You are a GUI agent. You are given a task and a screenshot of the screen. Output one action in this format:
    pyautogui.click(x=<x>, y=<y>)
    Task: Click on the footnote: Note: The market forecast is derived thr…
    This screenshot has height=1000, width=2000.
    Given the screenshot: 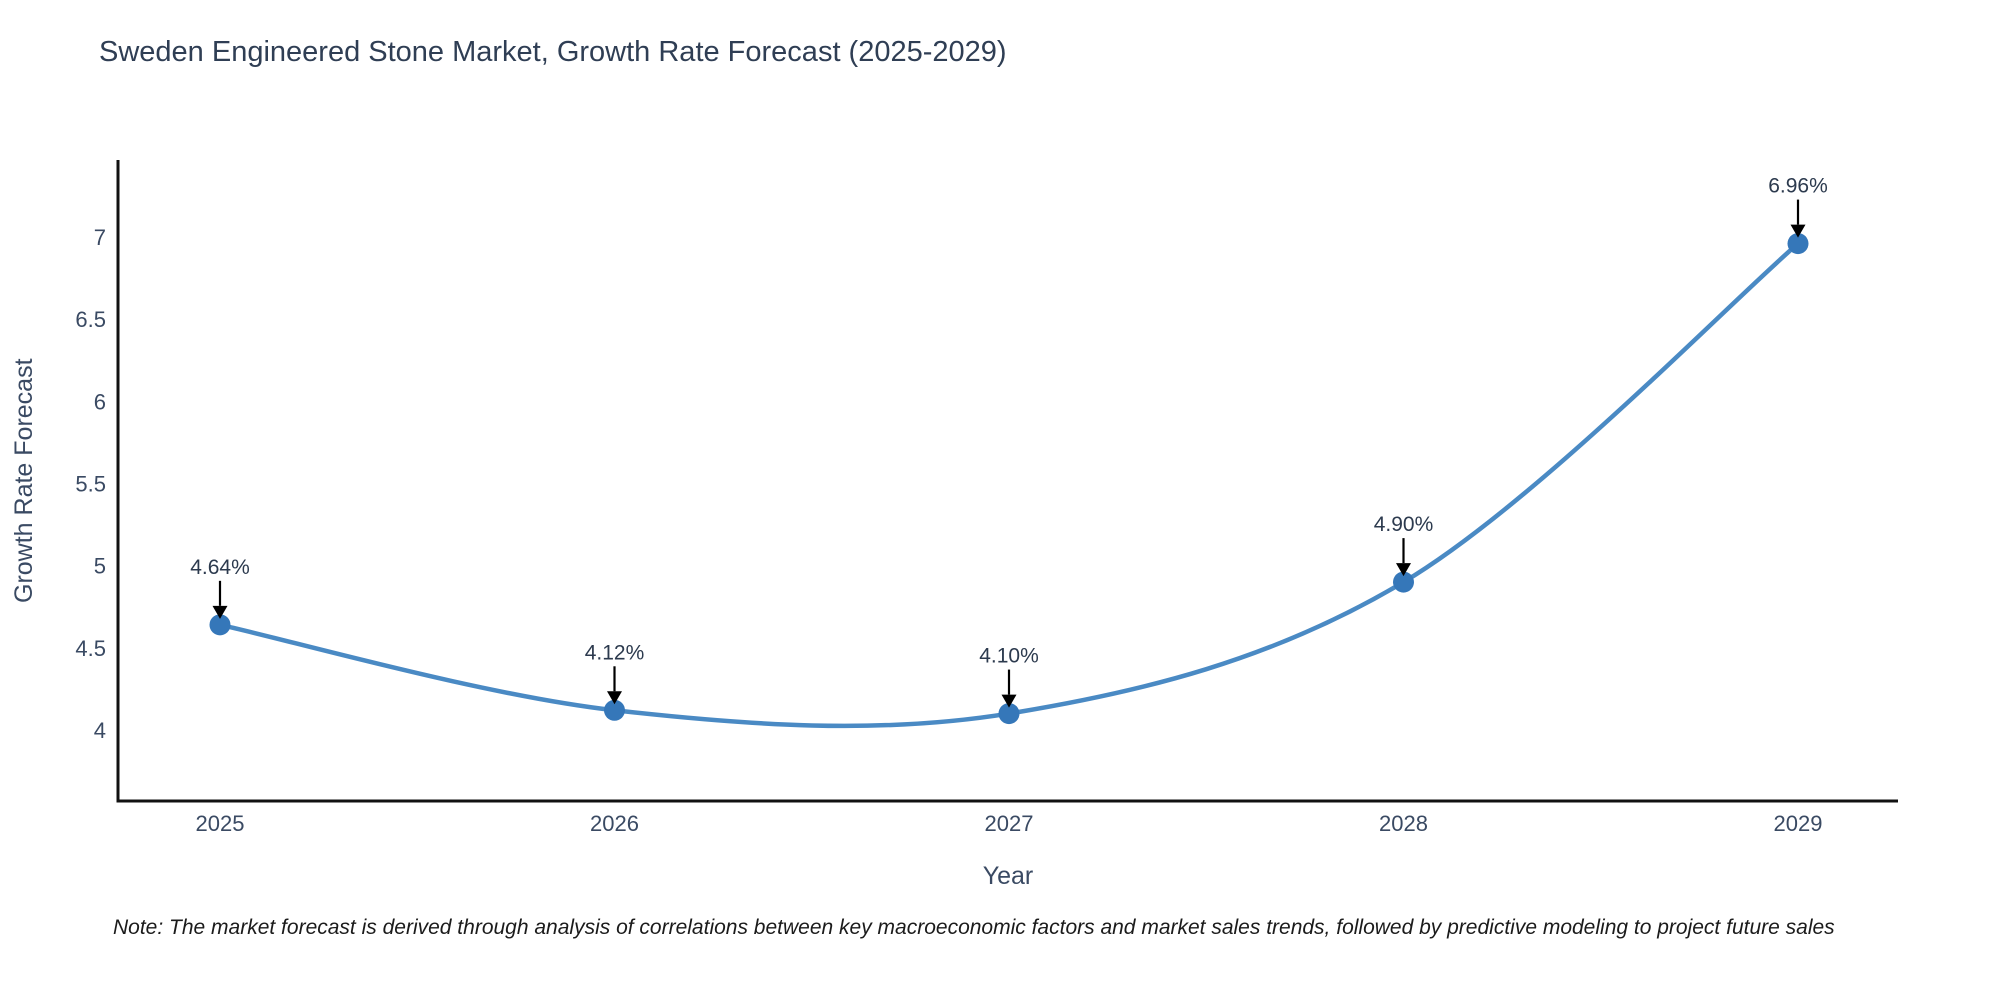 What is the action you would take?
    pyautogui.click(x=974, y=927)
    